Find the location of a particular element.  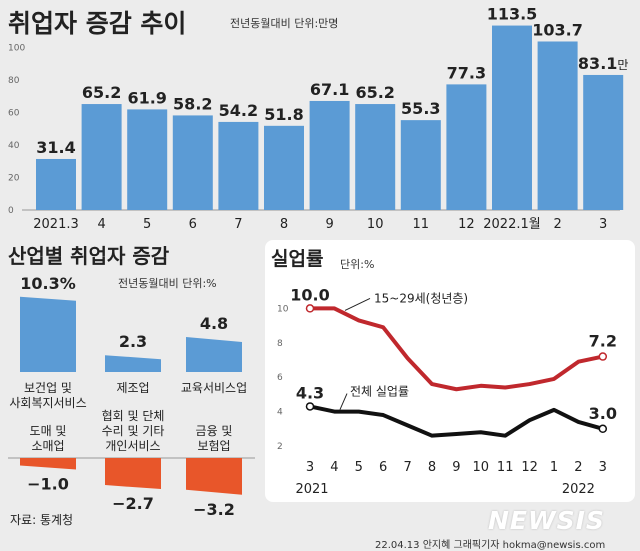

bar-value-label: 67.1 is located at coordinates (329, 89).